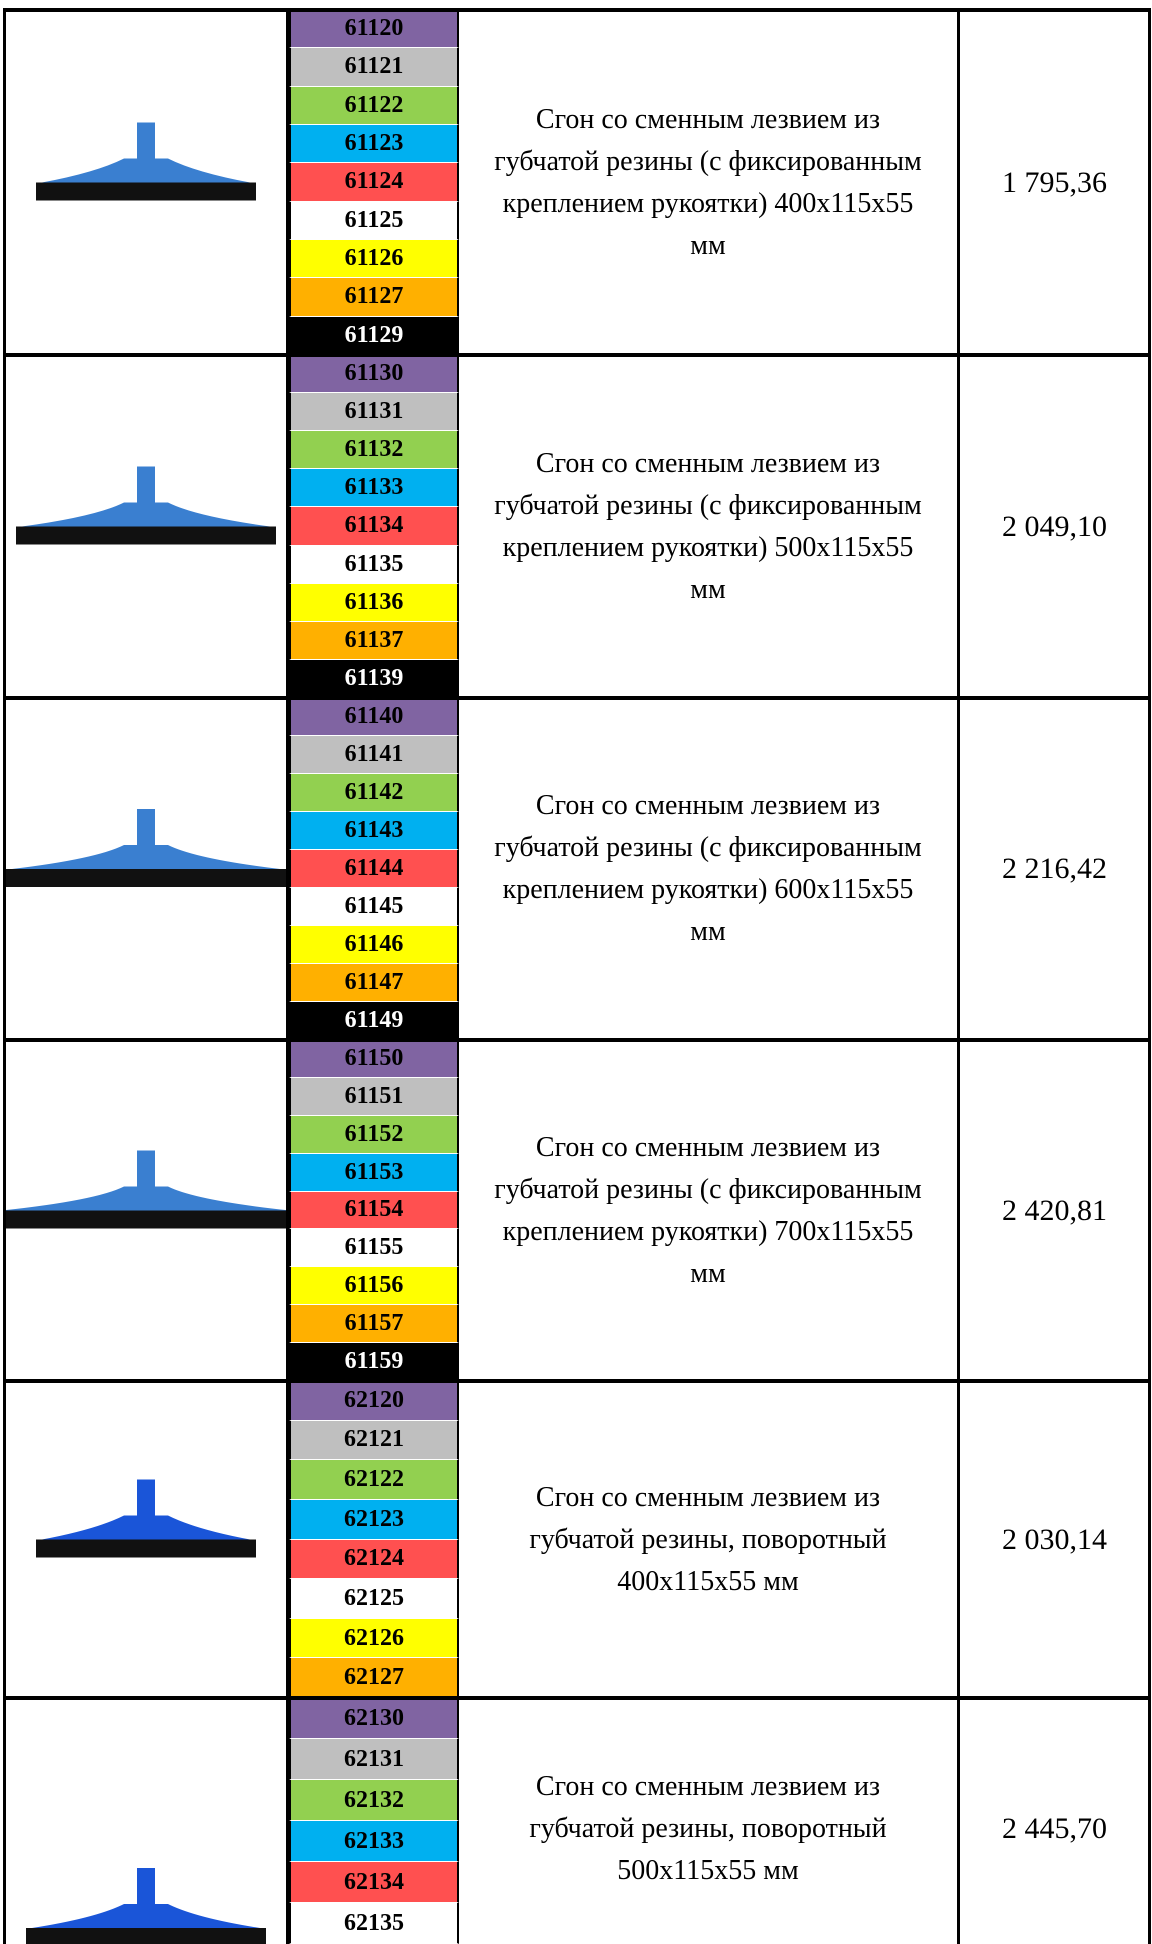 Image resolution: width=1152 pixels, height=1944 pixels. I want to click on color-code: 62135, so click(374, 1923).